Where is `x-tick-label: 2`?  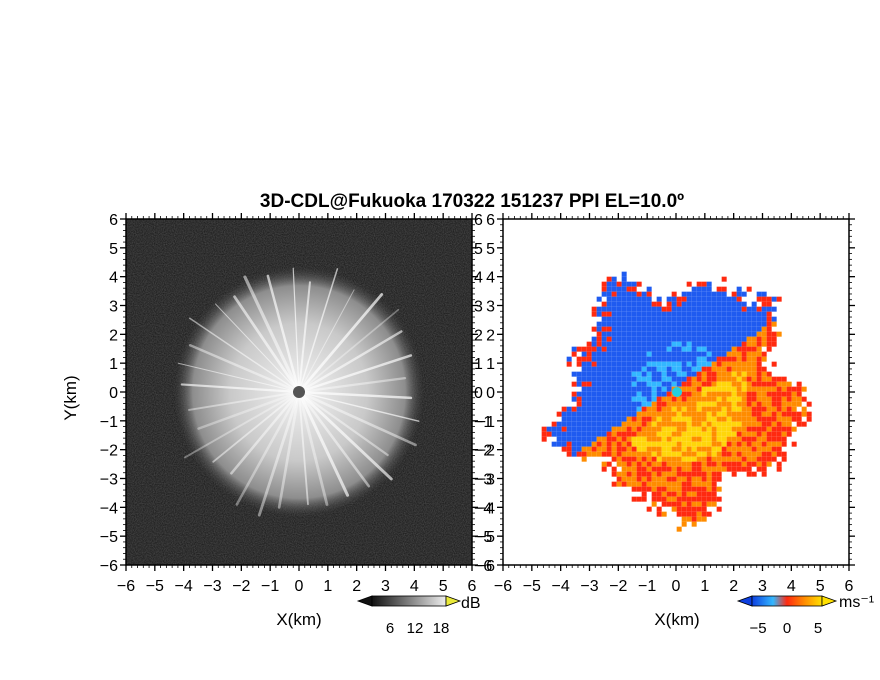
x-tick-label: 2 is located at coordinates (356, 586).